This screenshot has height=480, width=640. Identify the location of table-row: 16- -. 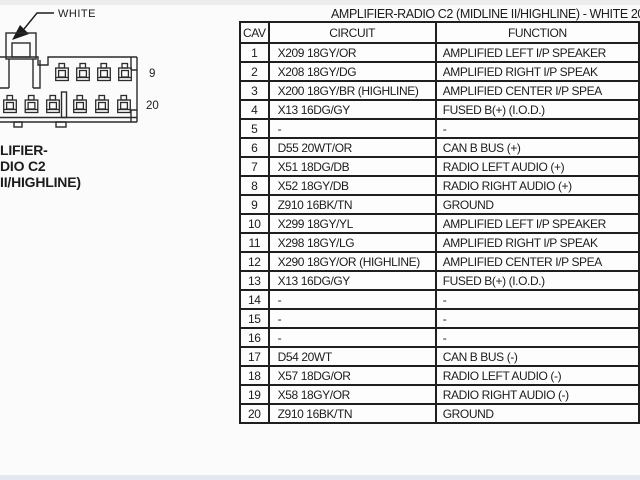
(439, 337).